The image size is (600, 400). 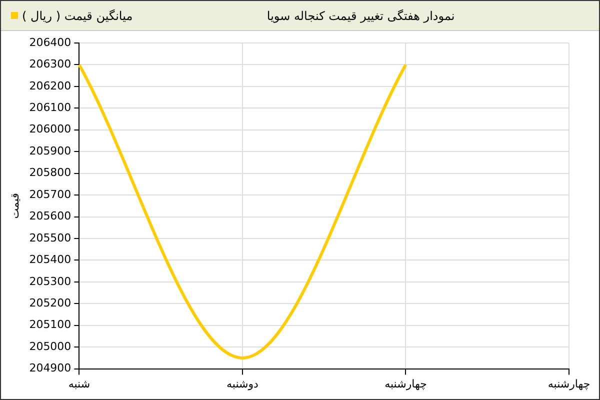 I want to click on y-tick-label: 205700, so click(x=50, y=194).